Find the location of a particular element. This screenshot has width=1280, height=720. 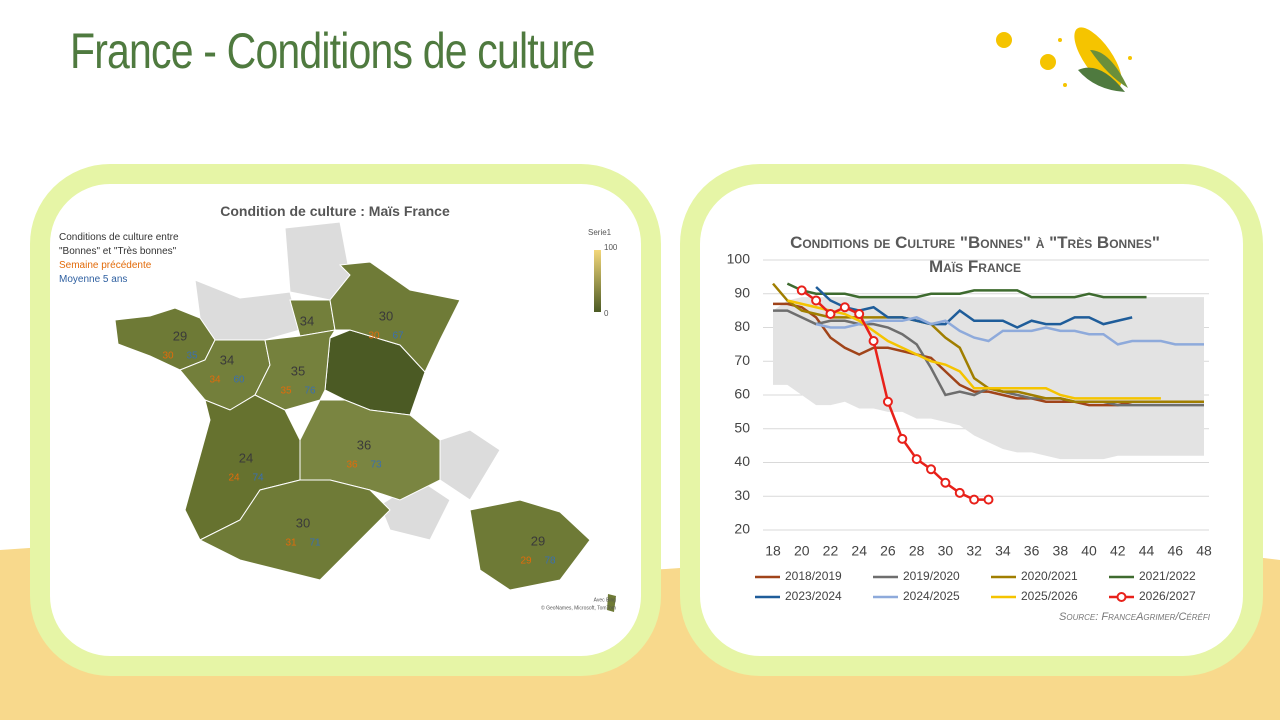

scale-bar is located at coordinates (597, 281).